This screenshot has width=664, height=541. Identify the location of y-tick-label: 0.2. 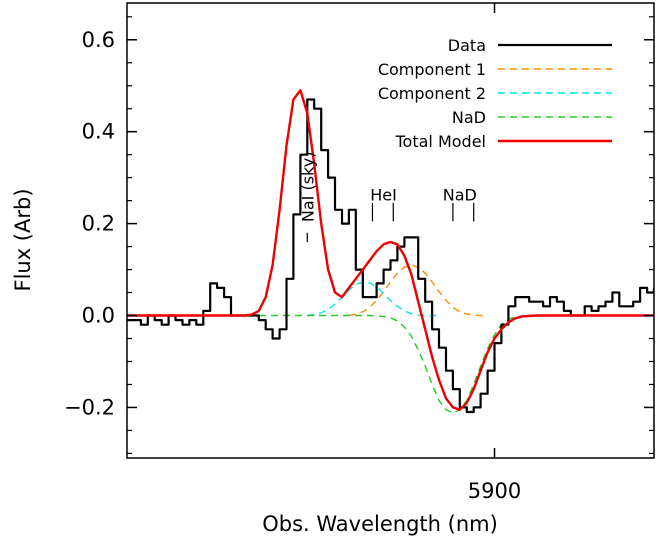
(98, 224).